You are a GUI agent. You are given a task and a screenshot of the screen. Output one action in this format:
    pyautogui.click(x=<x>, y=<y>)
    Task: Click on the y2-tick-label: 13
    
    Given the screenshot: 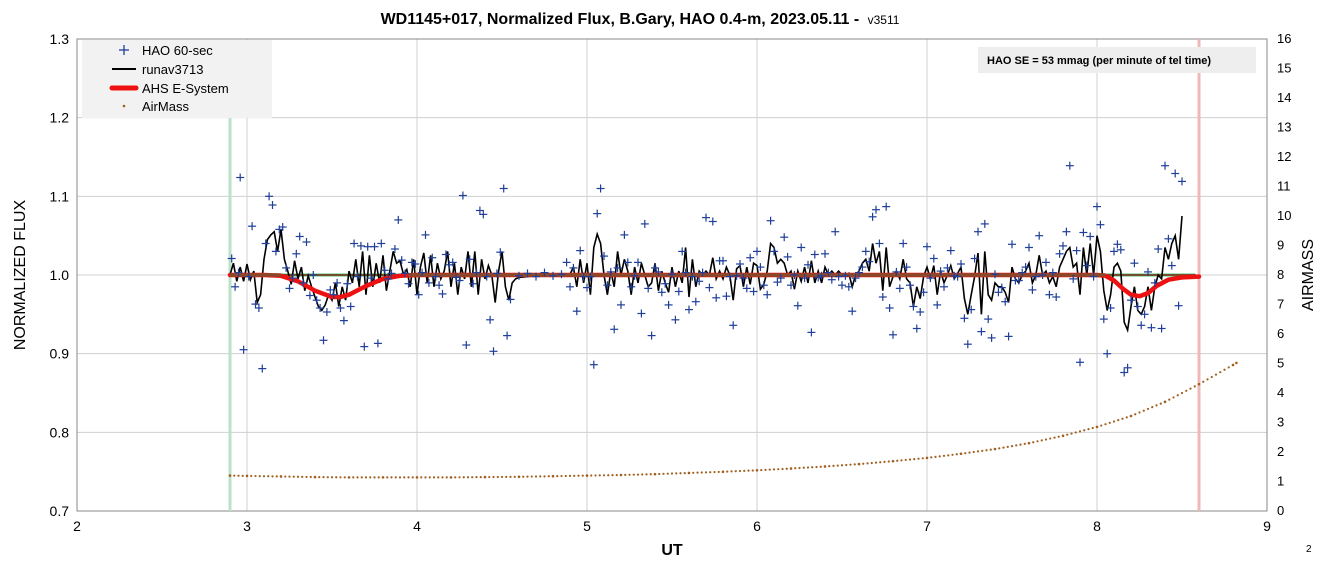 What is the action you would take?
    pyautogui.click(x=1284, y=127)
    